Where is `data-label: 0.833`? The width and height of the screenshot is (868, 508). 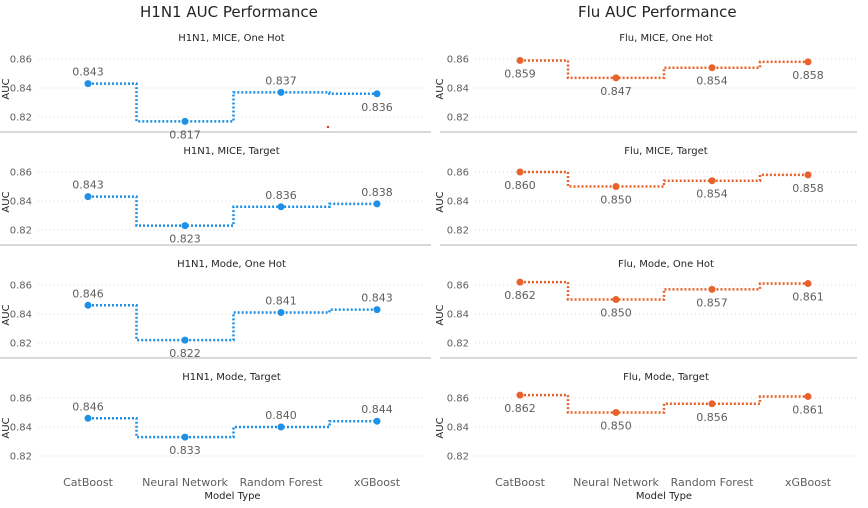 data-label: 0.833 is located at coordinates (185, 450).